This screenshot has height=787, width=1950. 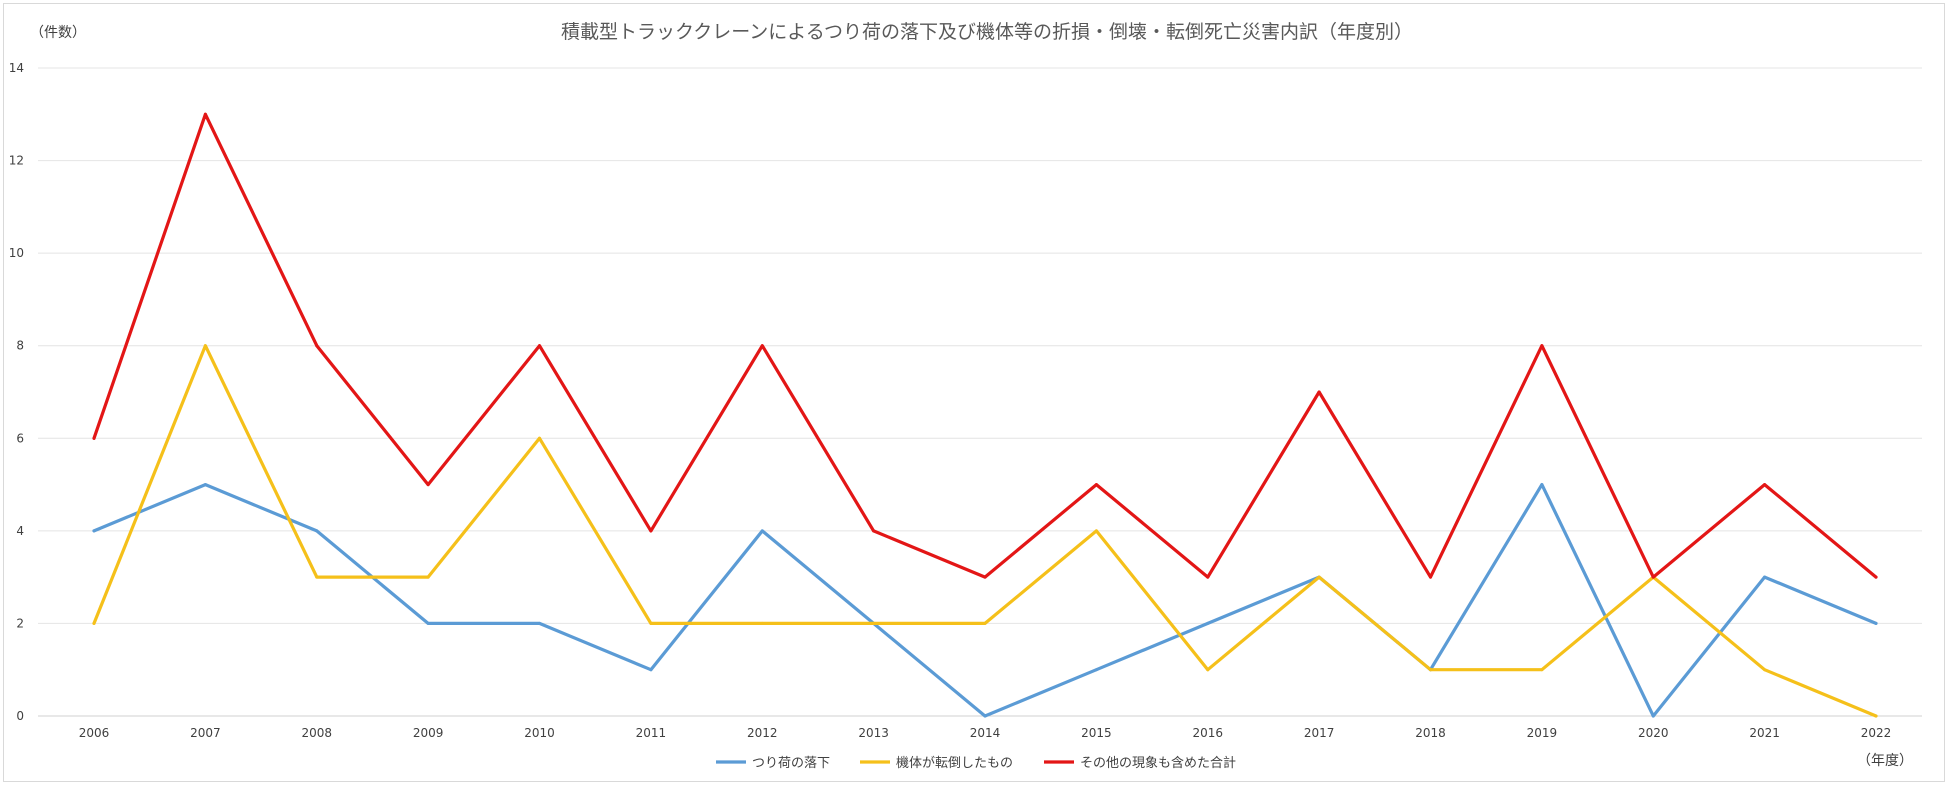 I want to click on x-axis-unit-label: （年度）, so click(x=1885, y=761).